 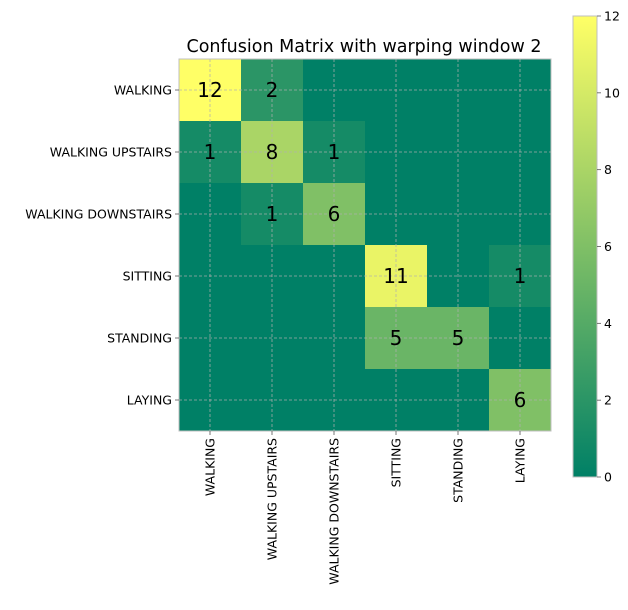 I want to click on x-tick-label: WALKING DOWNSTAIRS, so click(x=334, y=511).